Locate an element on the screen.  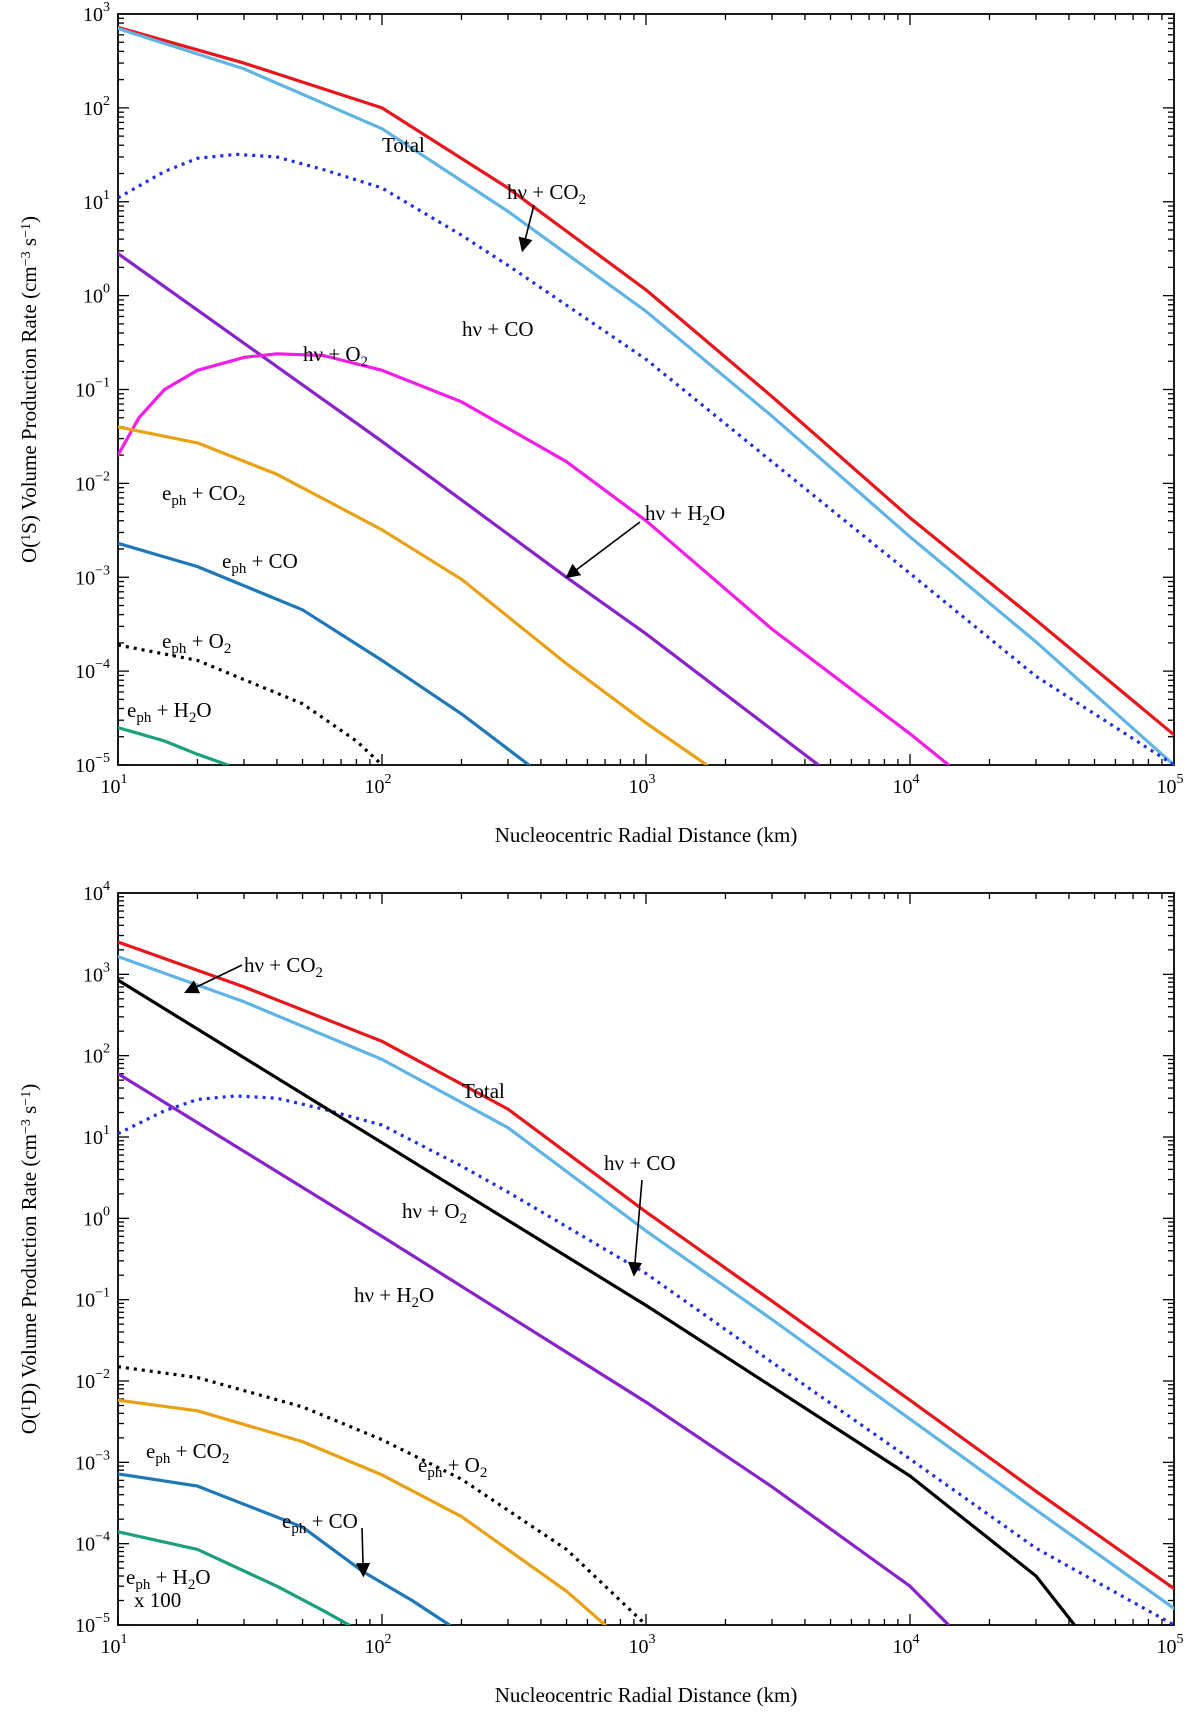
annotation-arrow-hv-co is located at coordinates (635, 1228).